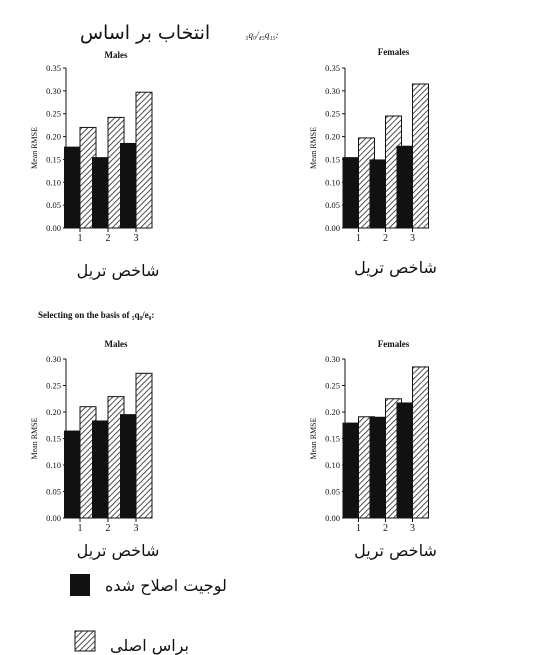 The image size is (534, 655). I want to click on section-1-header-formula: ₅q₀/₄₅q₁₅:, so click(261, 35).